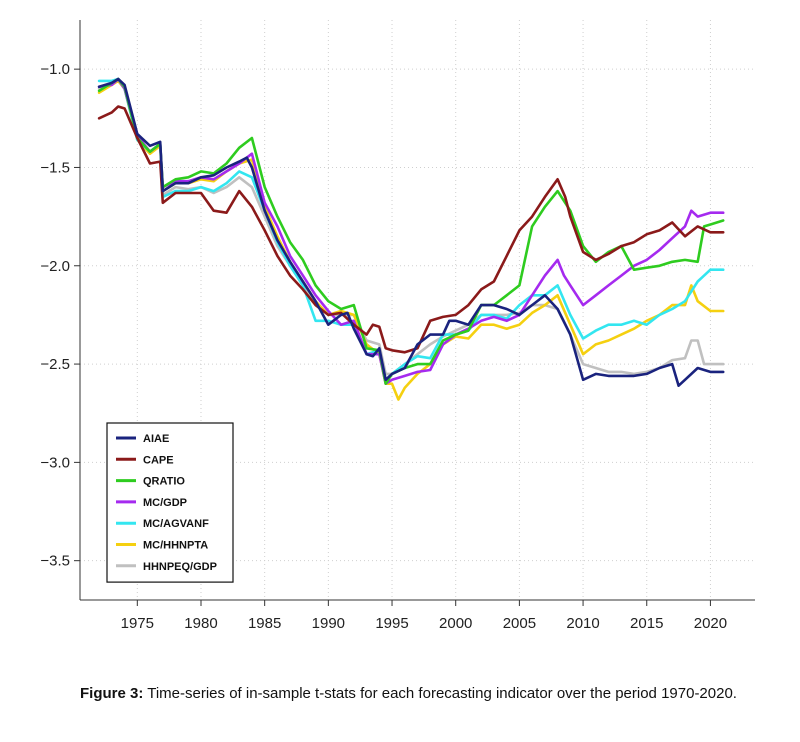  What do you see at coordinates (455, 623) in the screenshot?
I see `x-tick-label: 2000` at bounding box center [455, 623].